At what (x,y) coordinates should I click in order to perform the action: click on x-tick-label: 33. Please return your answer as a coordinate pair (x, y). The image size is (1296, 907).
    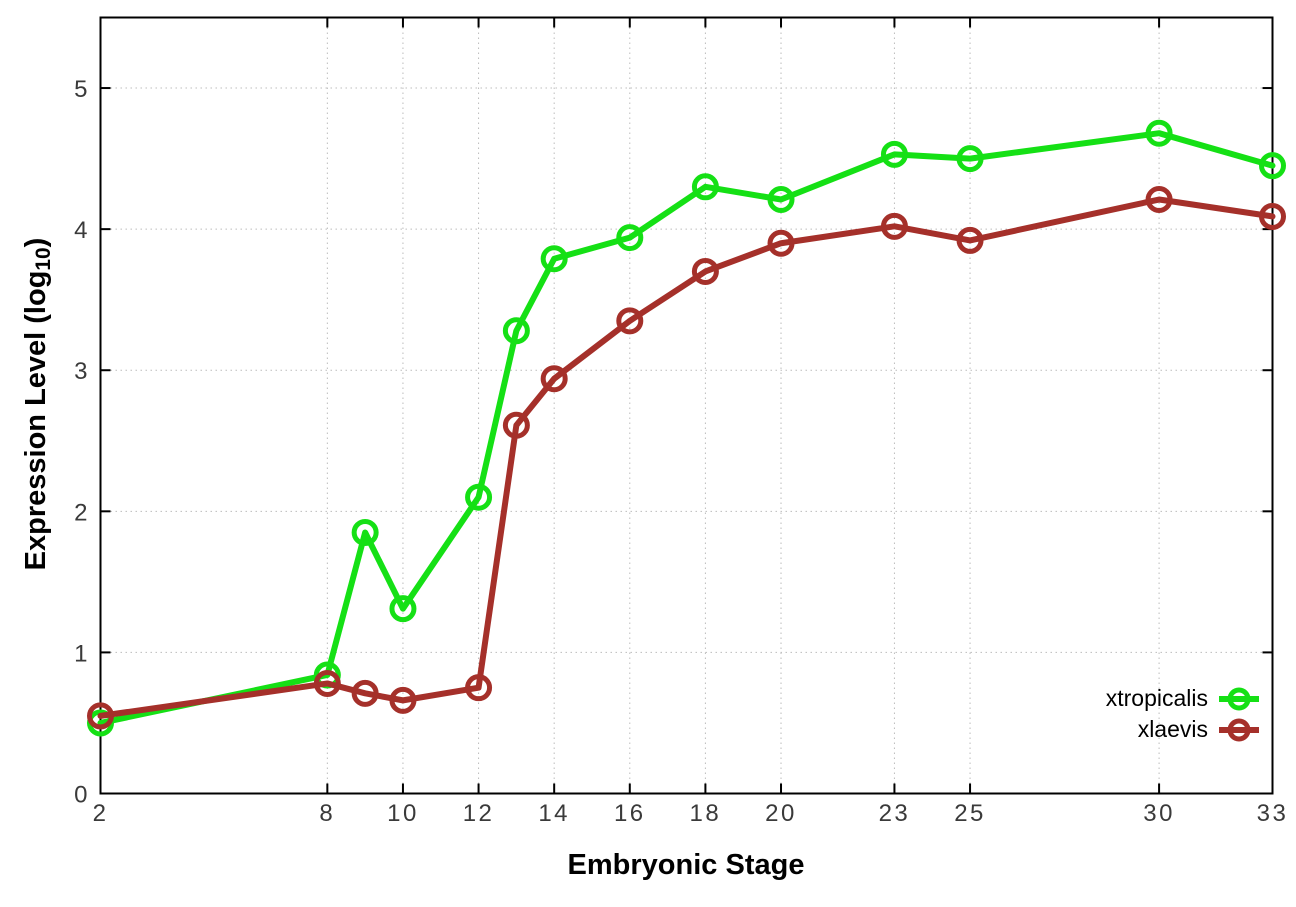
    Looking at the image, I should click on (1273, 813).